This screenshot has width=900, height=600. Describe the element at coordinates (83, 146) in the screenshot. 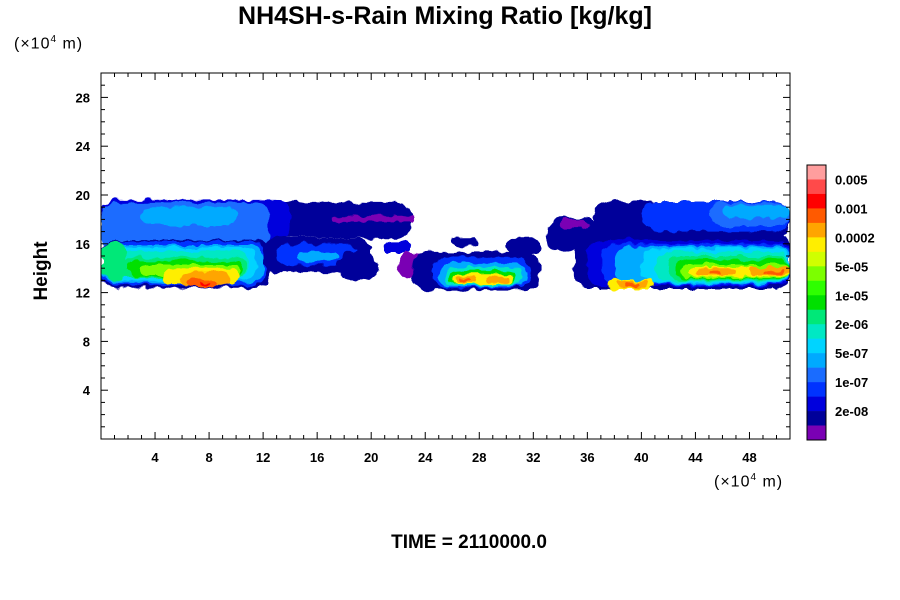

I see `y-tick-label: 24` at that location.